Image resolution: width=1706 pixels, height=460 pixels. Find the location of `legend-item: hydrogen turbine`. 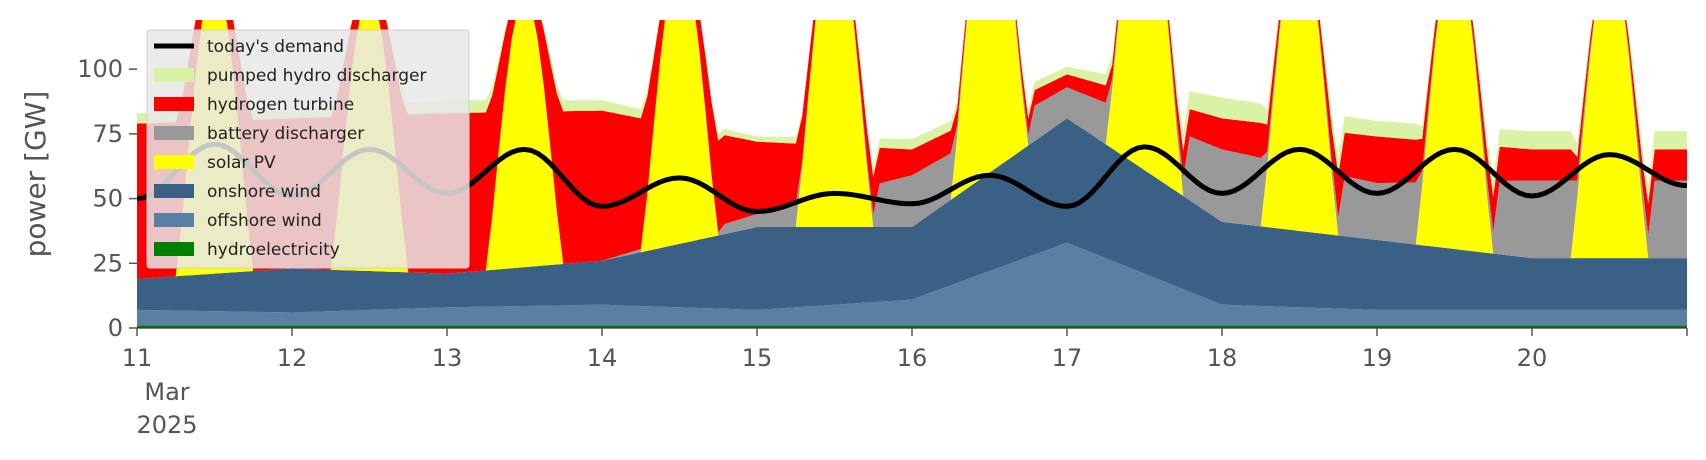

legend-item: hydrogen turbine is located at coordinates (280, 105).